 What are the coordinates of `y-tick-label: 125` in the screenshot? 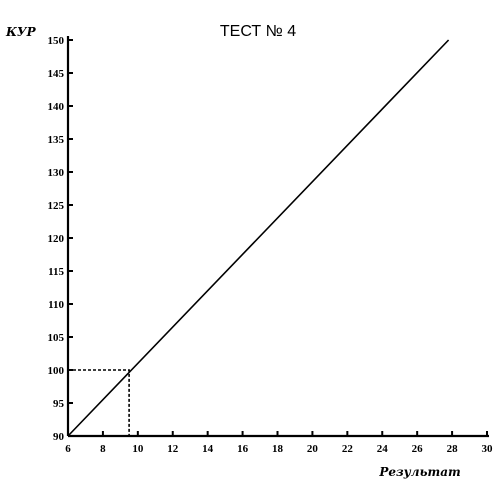 It's located at (56, 206).